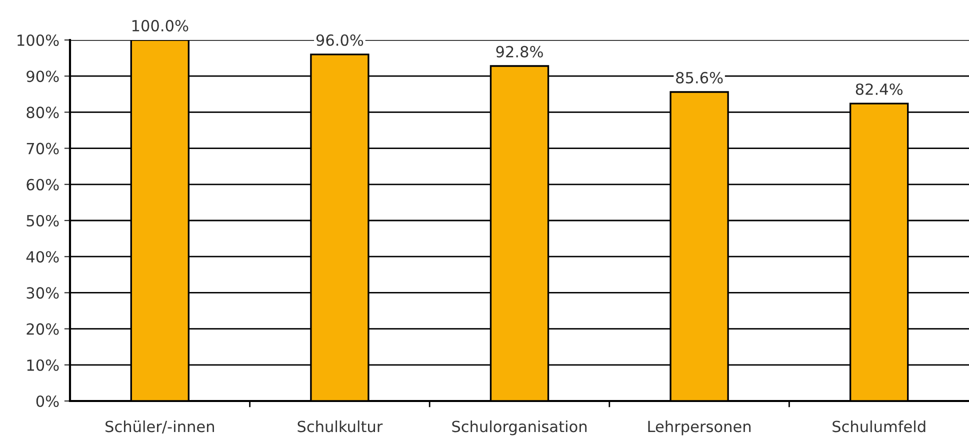 This screenshot has width=969, height=441. What do you see at coordinates (879, 426) in the screenshot?
I see `x-tick-label: Schulumfeld` at bounding box center [879, 426].